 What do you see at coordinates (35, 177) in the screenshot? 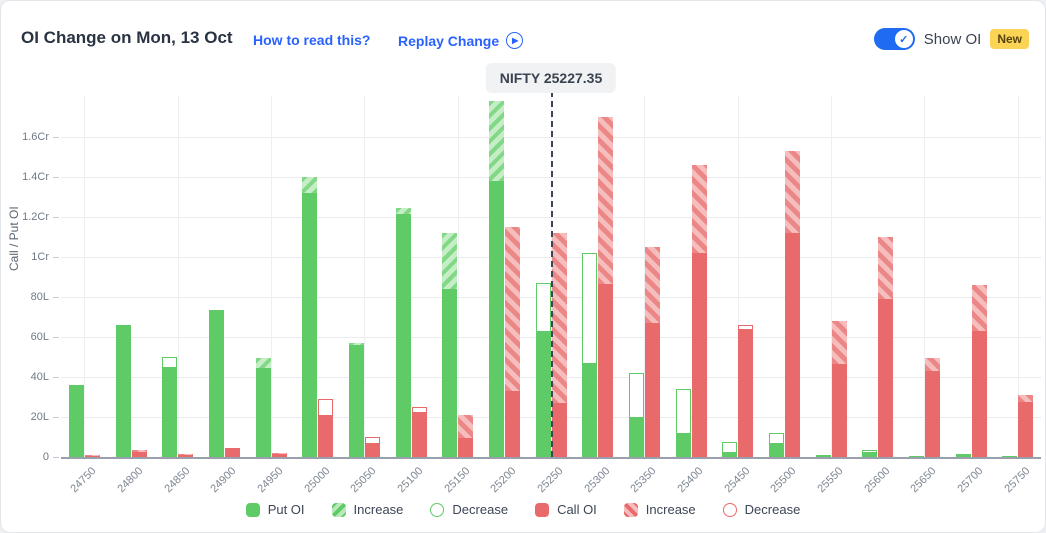
I see `y-tick-label: 1.4Cr` at bounding box center [35, 177].